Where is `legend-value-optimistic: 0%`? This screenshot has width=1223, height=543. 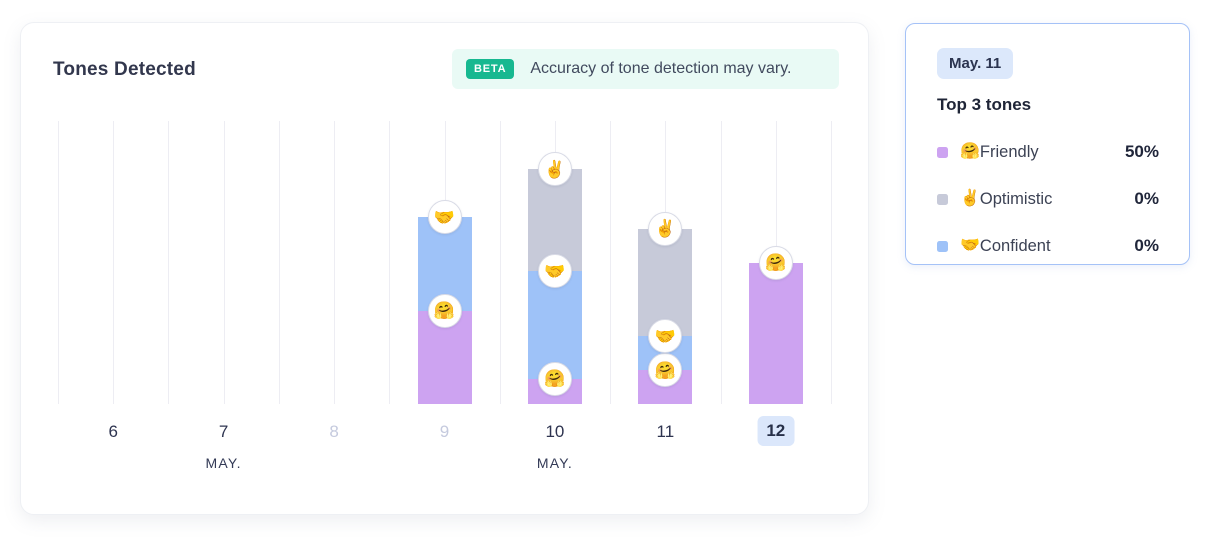 legend-value-optimistic: 0% is located at coordinates (1146, 198).